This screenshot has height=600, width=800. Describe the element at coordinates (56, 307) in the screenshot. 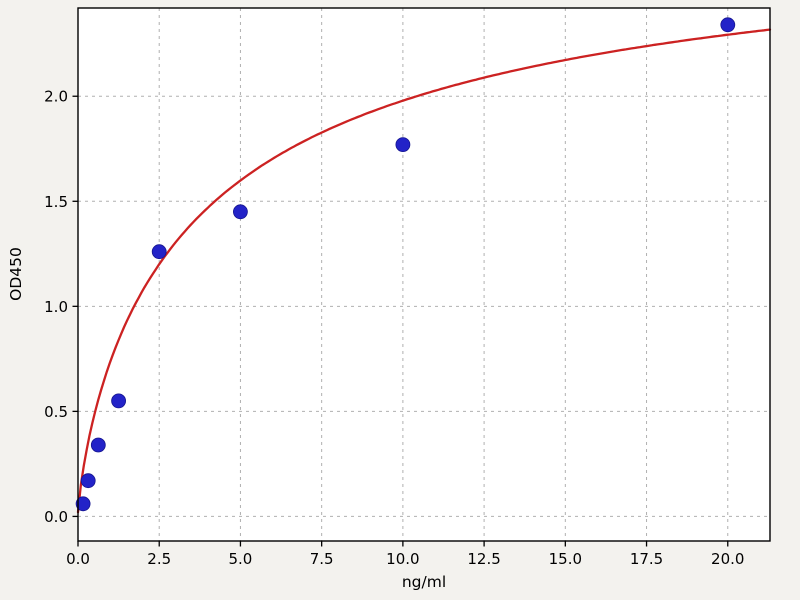

I see `y-tick-label: 1.0` at that location.